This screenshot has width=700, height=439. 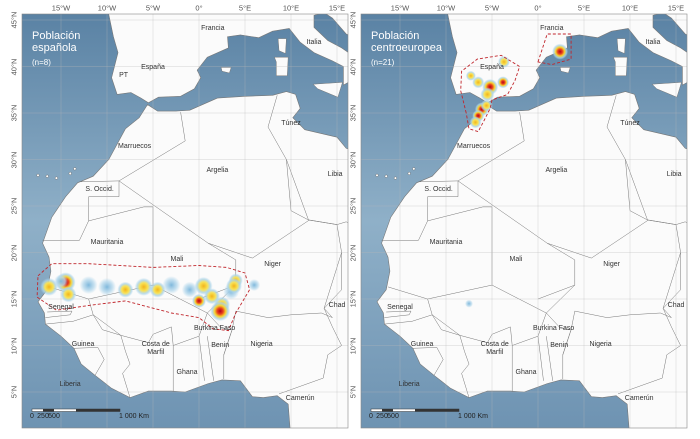 I want to click on country-label: Marruecos, so click(x=474, y=147).